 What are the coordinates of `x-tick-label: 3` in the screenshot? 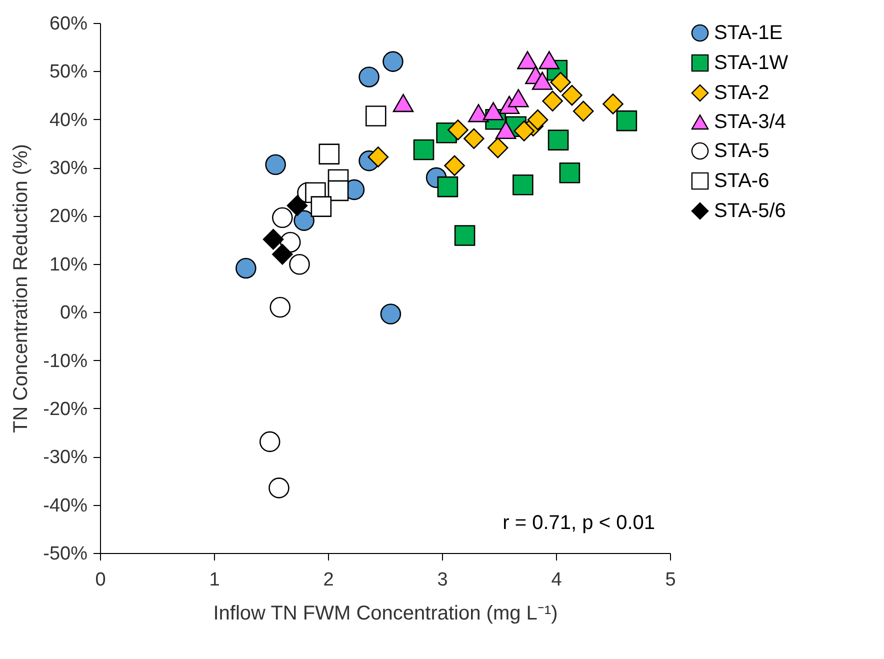 It's located at (442, 580).